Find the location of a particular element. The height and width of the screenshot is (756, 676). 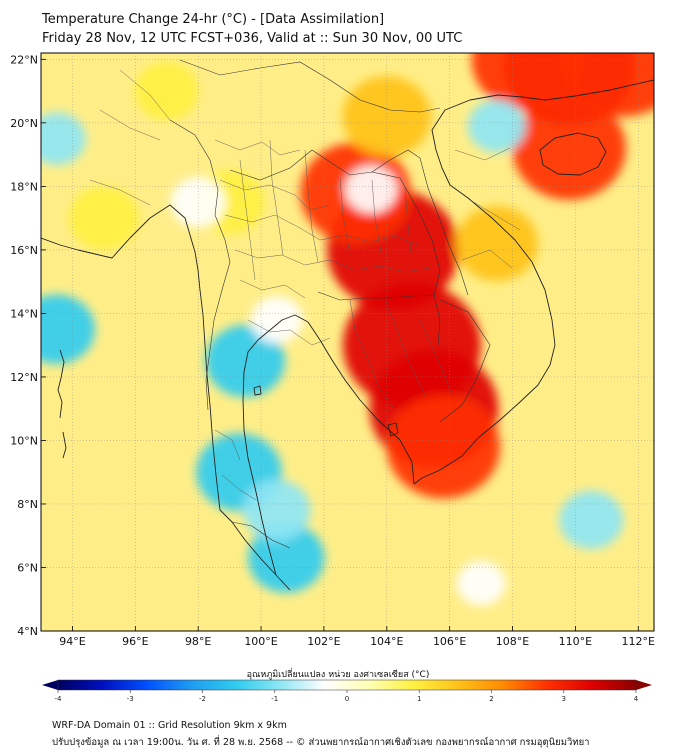

colorbar-ticks: -4 -3 -2 -1 0 1 2 3 4 is located at coordinates (347, 696).